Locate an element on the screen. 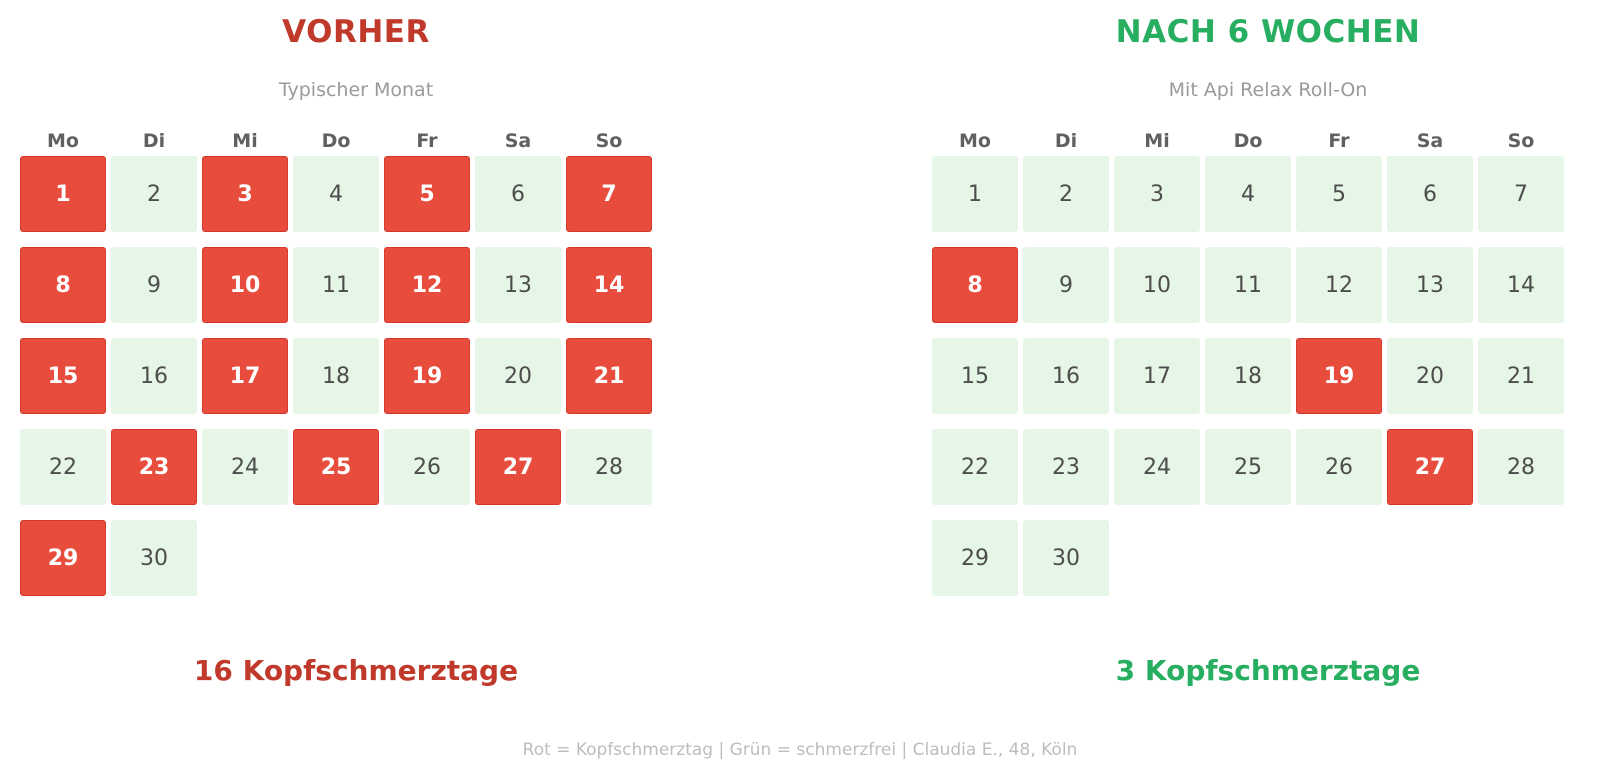 This screenshot has height=780, width=1600. calendar-day-headache: 1 is located at coordinates (63, 194).